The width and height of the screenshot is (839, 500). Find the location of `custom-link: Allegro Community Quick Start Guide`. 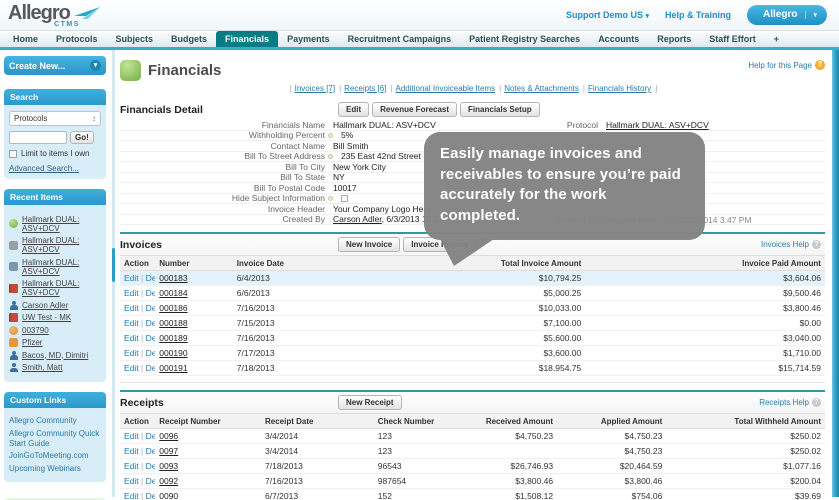

custom-link: Allegro Community Quick Start Guide is located at coordinates (54, 438).